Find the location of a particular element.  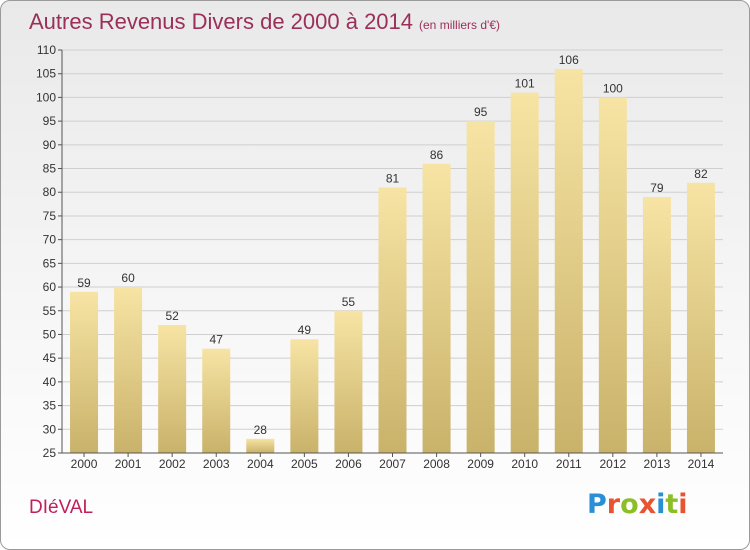

x-tick-label: 2009 is located at coordinates (480, 464).